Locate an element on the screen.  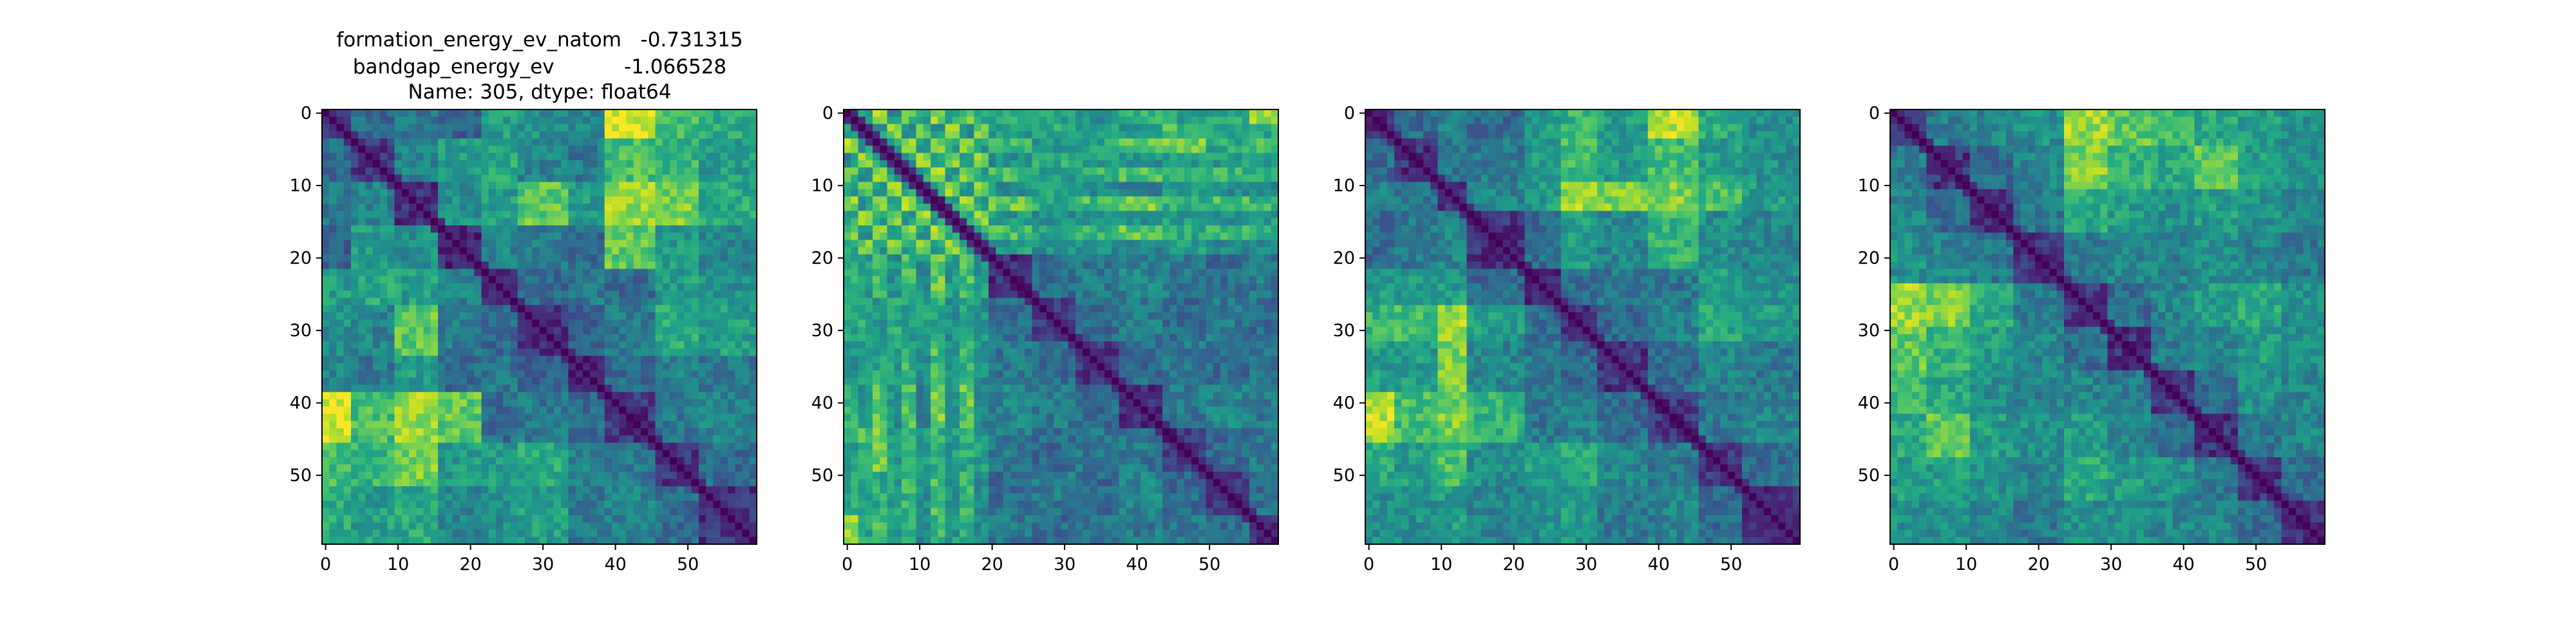
heatmap-cells is located at coordinates (539, 327).